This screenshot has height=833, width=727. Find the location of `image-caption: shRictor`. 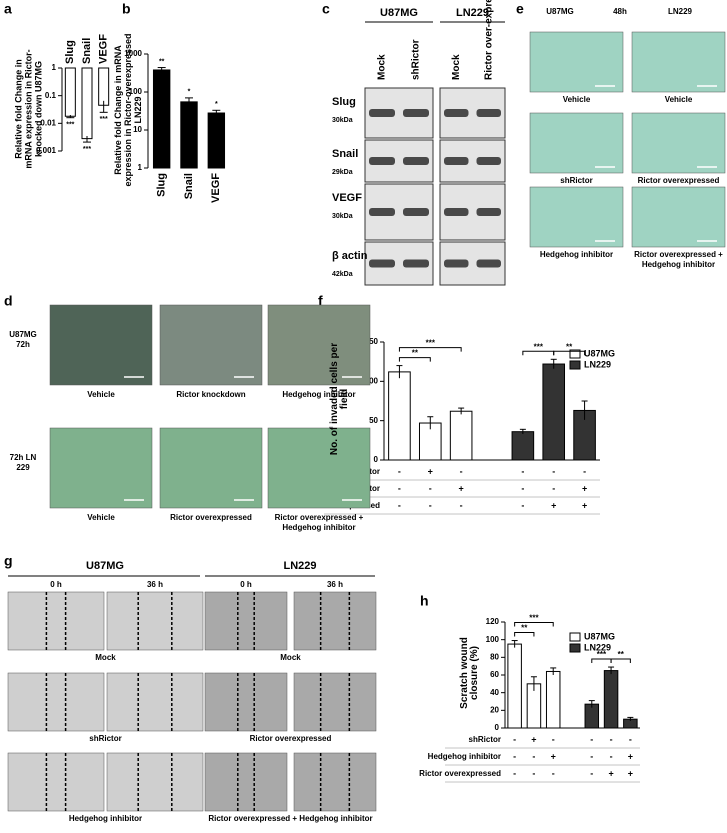

image-caption: shRictor is located at coordinates (105, 738).